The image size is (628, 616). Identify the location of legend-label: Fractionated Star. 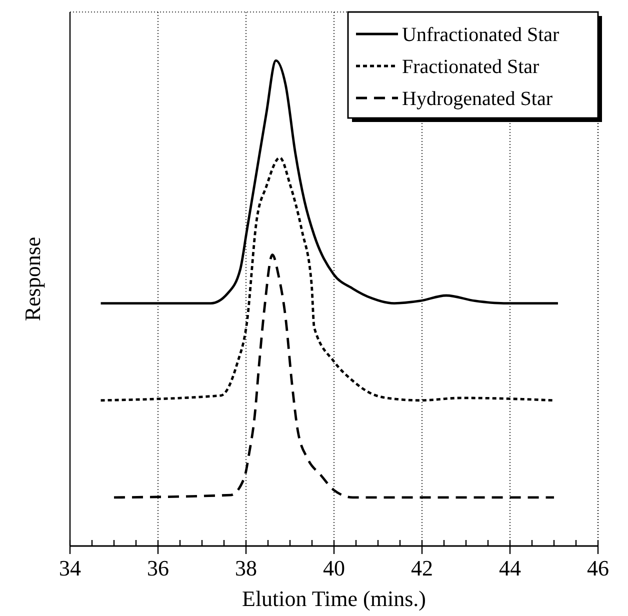
(471, 67).